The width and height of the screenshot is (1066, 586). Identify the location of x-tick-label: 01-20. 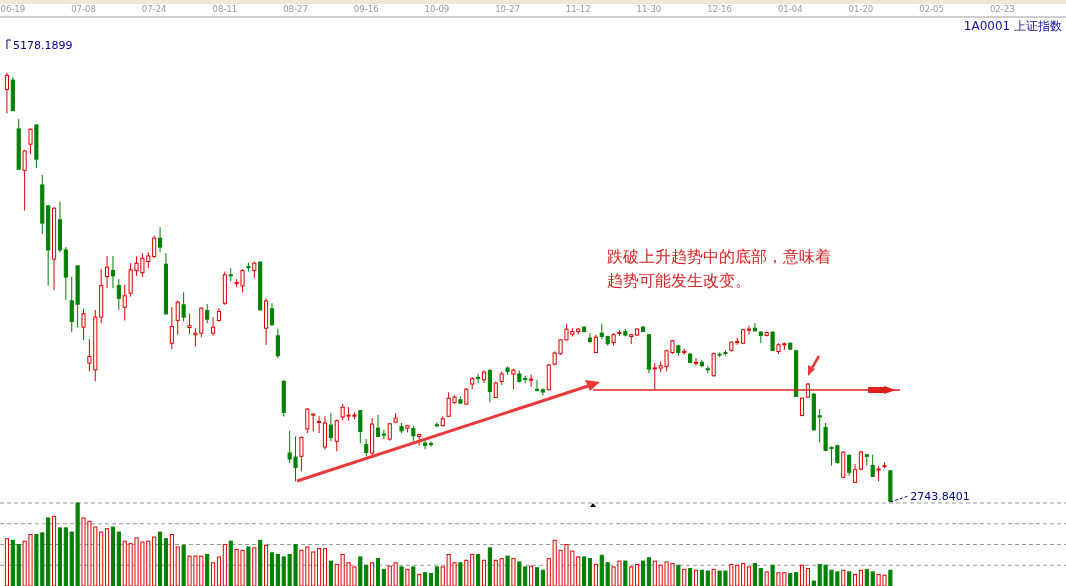
(861, 9).